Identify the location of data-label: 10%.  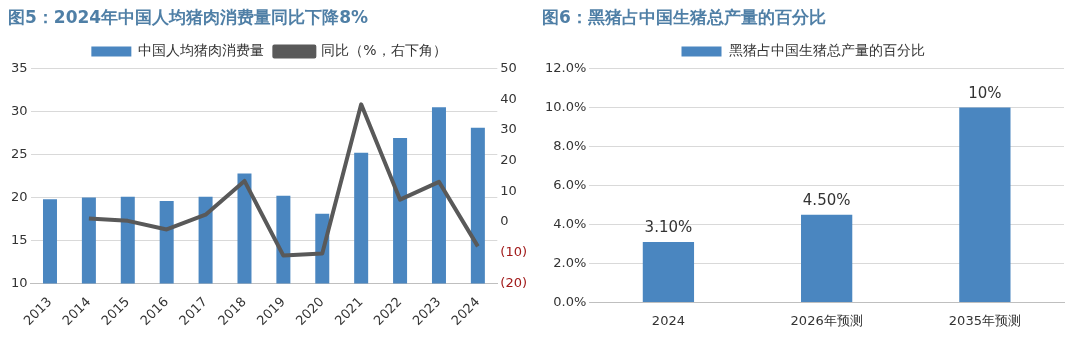
(985, 92).